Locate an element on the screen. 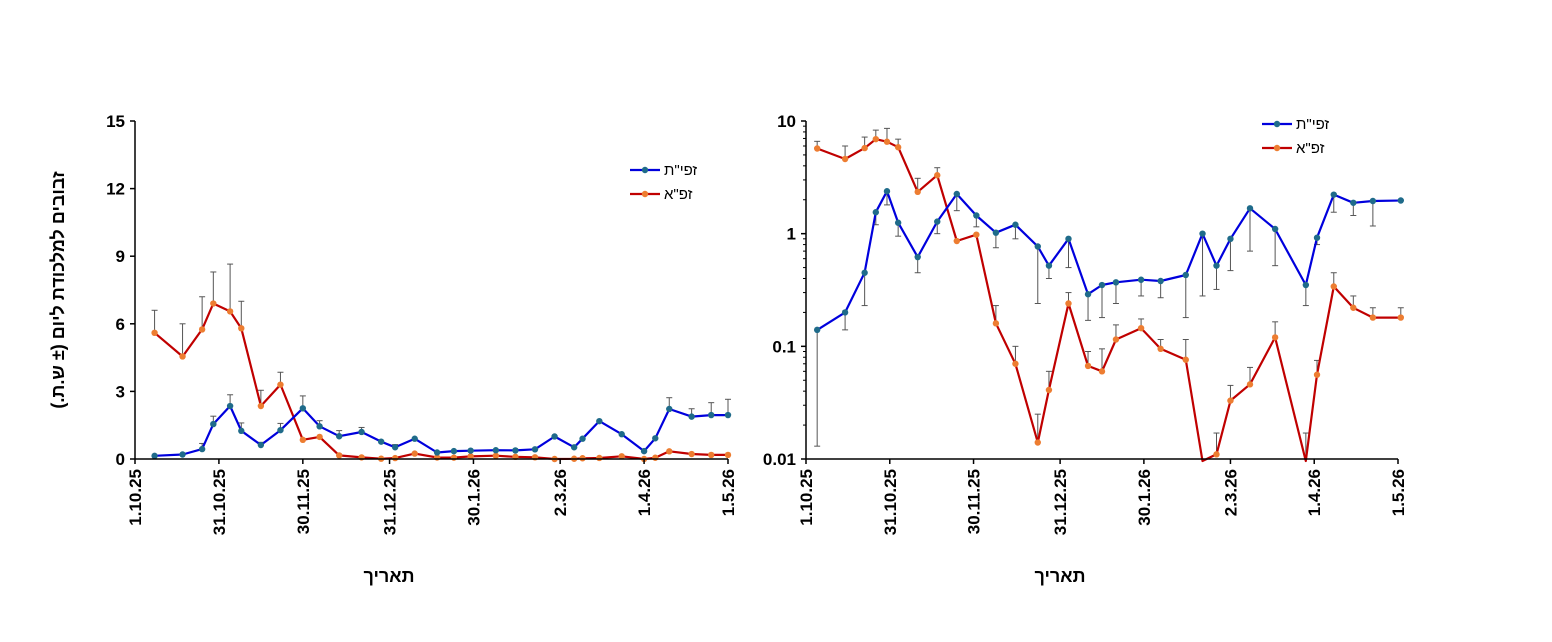 The height and width of the screenshot is (642, 1552). x-tick-label: 30.11.25 is located at coordinates (303, 501).